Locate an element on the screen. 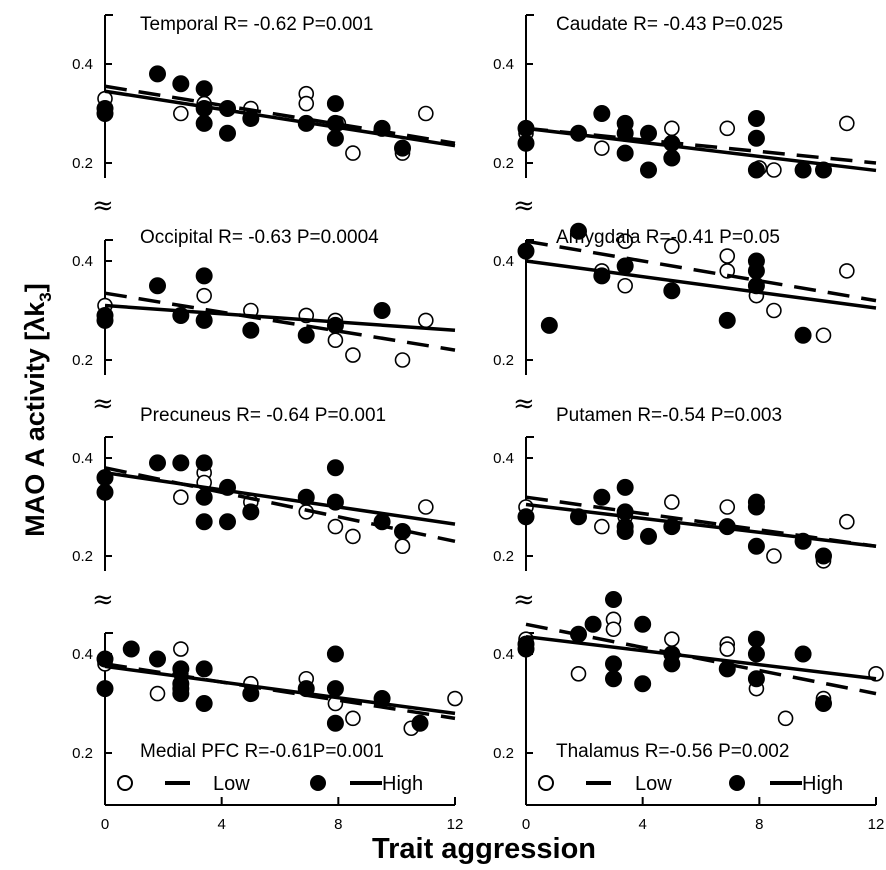  x-axis-label: Trait aggression is located at coordinates (484, 849).